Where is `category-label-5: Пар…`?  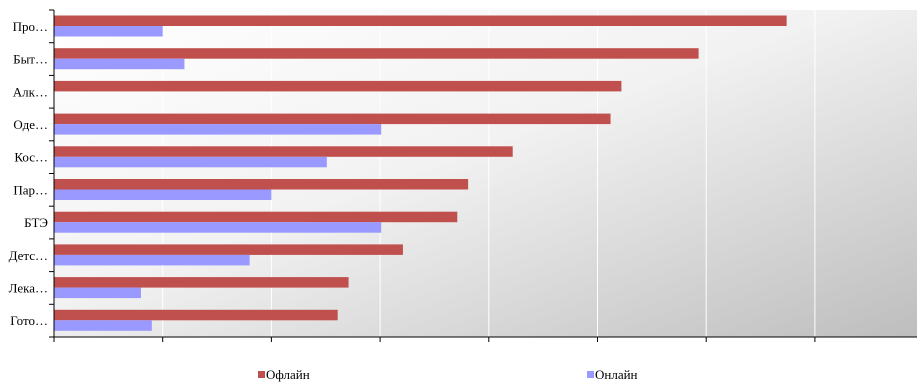
category-label-5: Пар… is located at coordinates (30, 189).